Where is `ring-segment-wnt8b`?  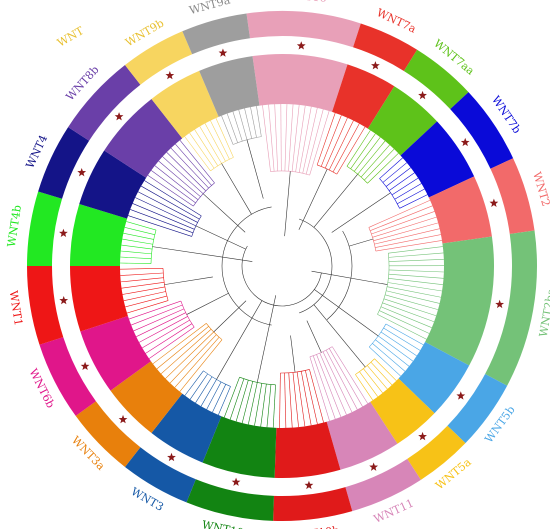 ring-segment-wnt8b is located at coordinates (104, 103).